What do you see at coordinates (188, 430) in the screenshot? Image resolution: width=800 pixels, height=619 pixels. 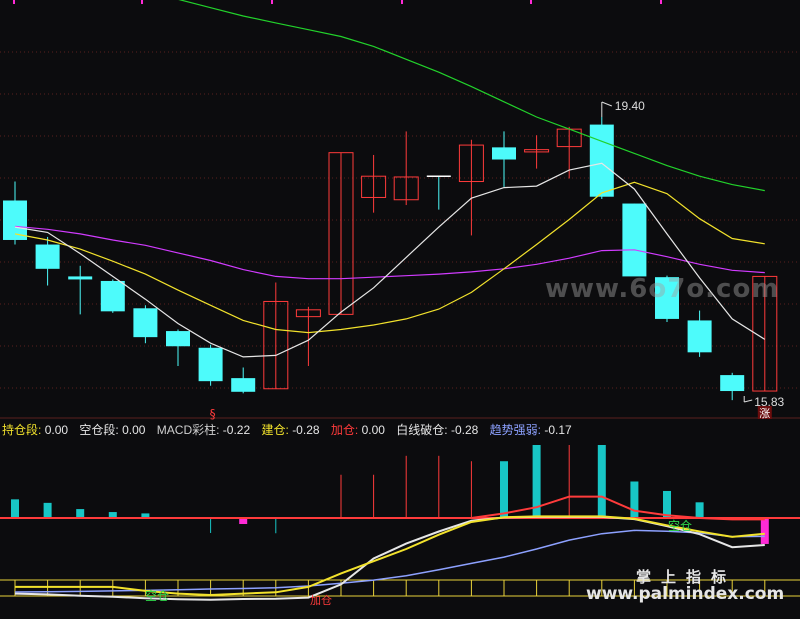 I see `legend-label: MACD彩柱:` at bounding box center [188, 430].